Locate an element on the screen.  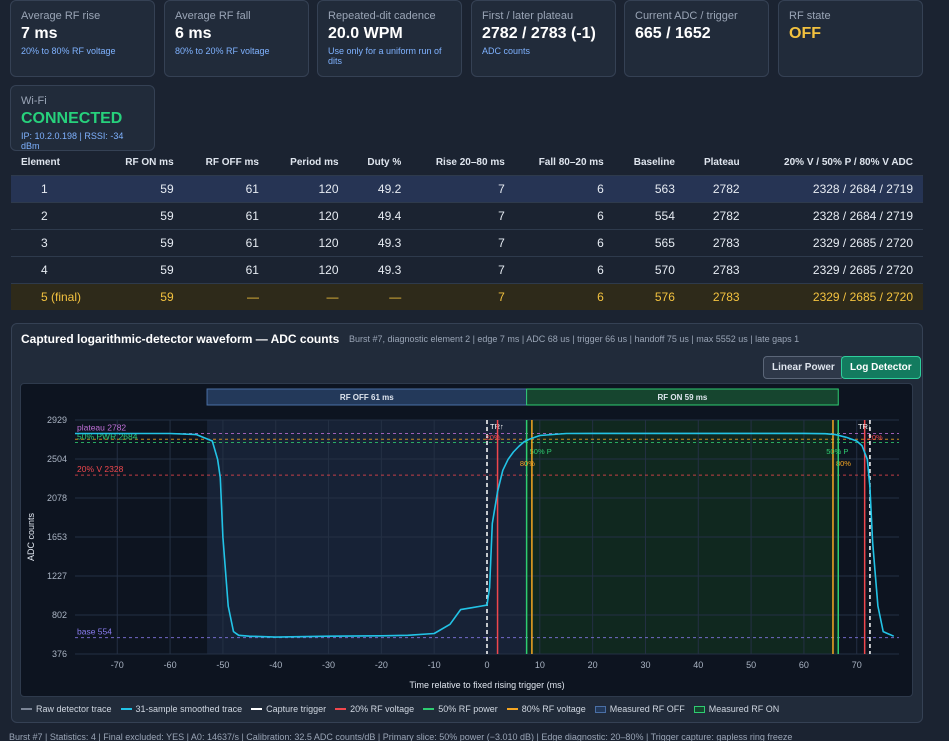
card-label: RF state is located at coordinates (810, 16).